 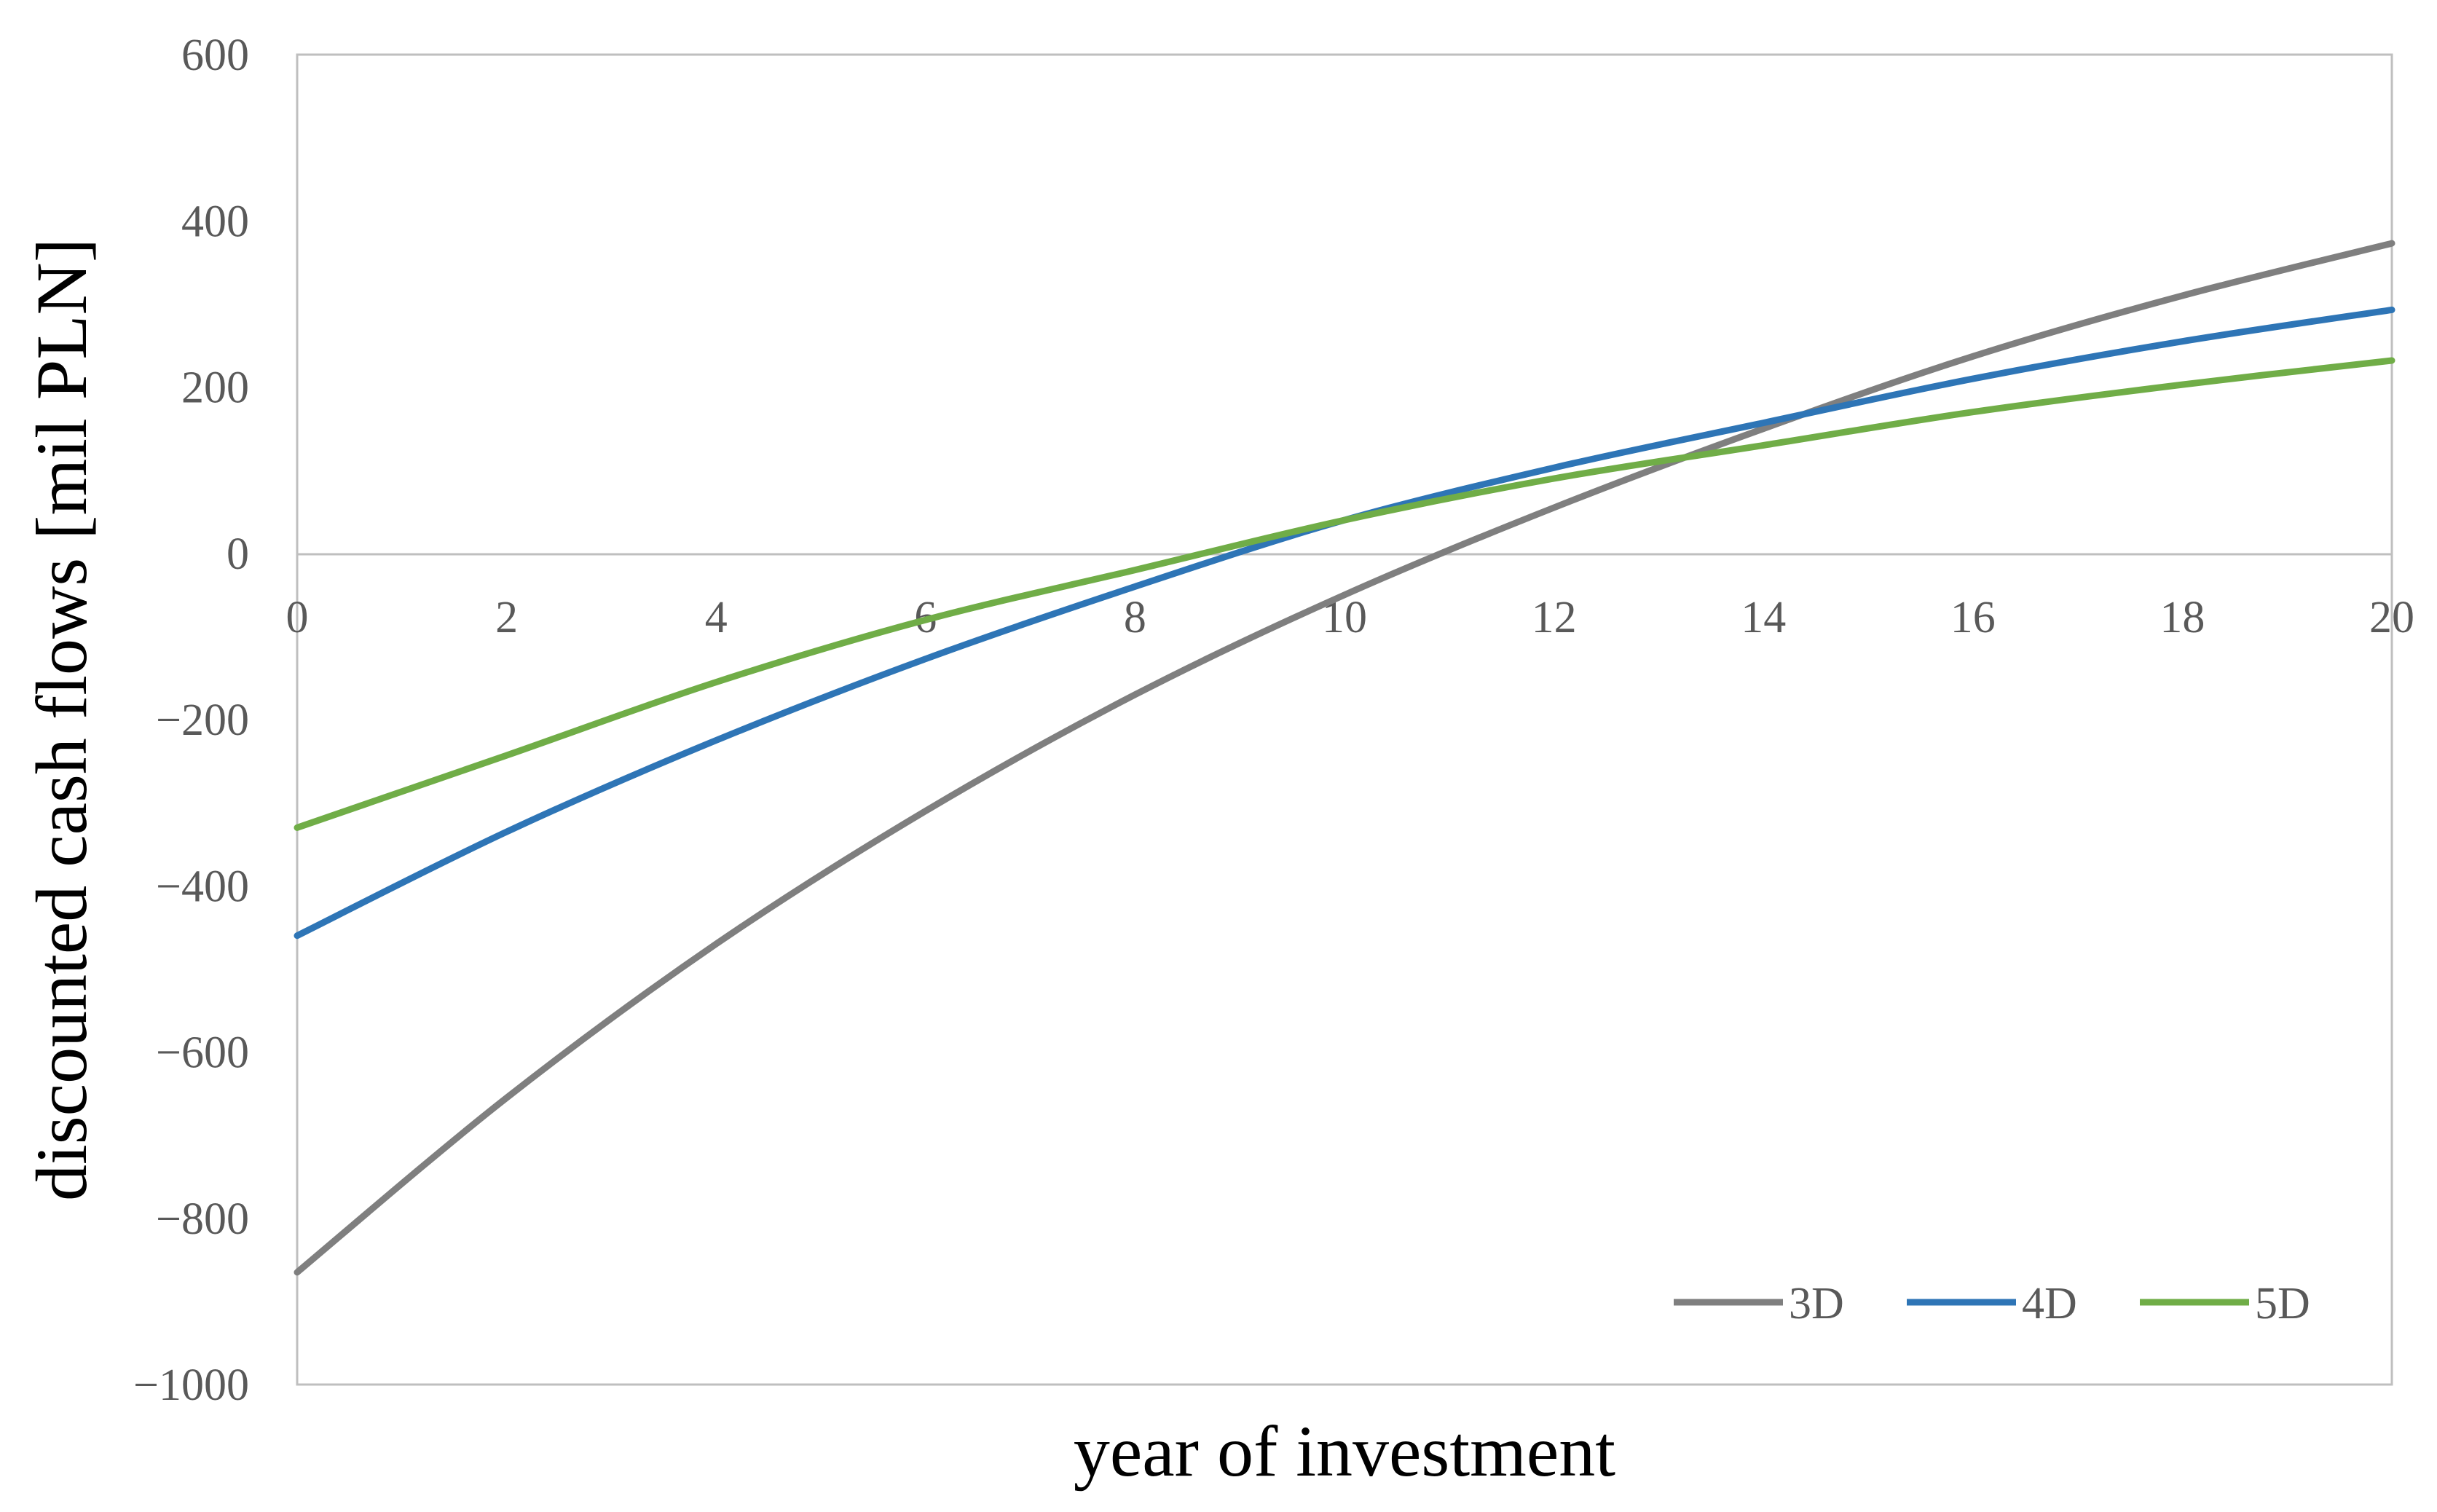 I want to click on y-tick-label: −200, so click(x=202, y=720).